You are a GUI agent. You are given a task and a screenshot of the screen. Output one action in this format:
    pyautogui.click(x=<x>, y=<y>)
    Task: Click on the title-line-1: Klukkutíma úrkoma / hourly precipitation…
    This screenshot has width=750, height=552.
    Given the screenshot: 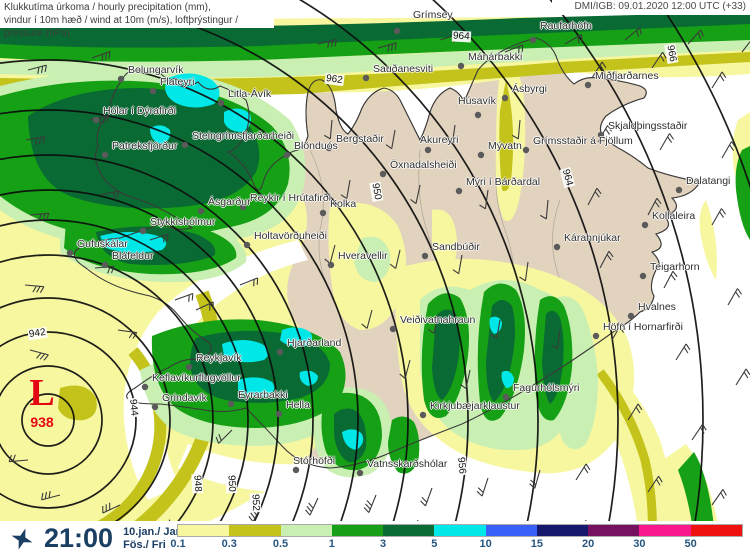 What is the action you would take?
    pyautogui.click(x=107, y=7)
    